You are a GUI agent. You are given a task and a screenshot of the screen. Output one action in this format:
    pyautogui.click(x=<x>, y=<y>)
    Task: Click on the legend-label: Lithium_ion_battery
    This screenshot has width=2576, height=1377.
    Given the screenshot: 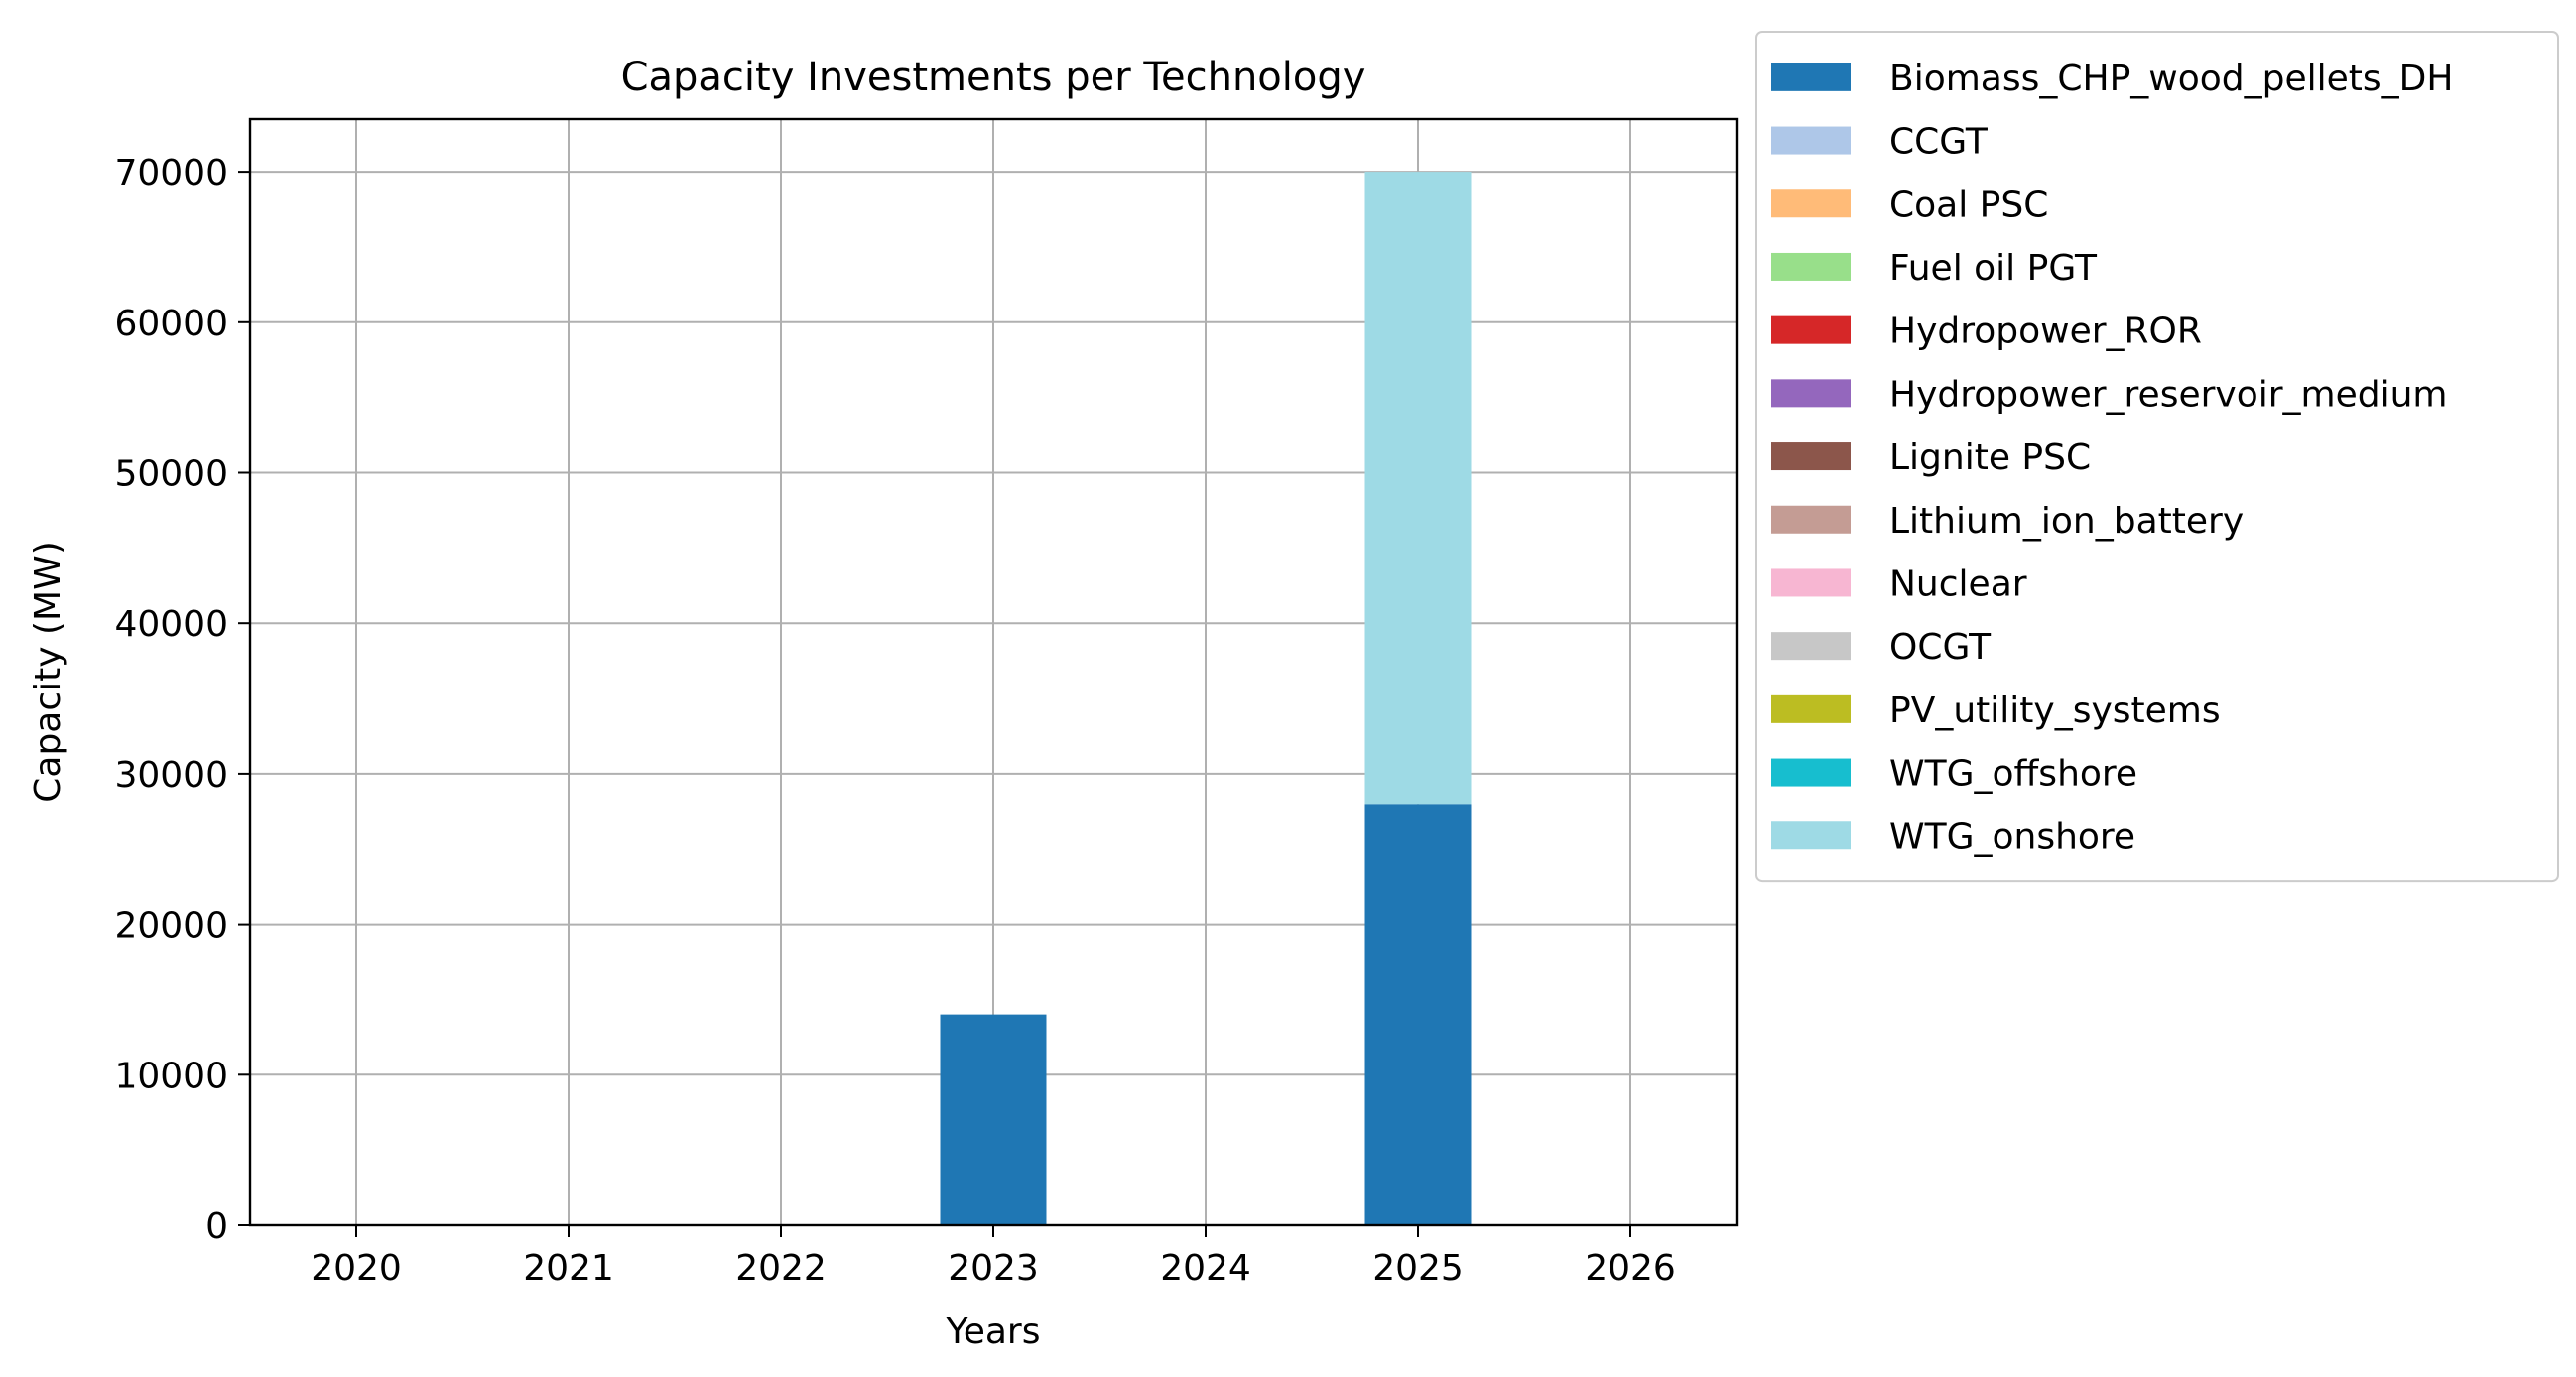 What is the action you would take?
    pyautogui.click(x=2067, y=521)
    